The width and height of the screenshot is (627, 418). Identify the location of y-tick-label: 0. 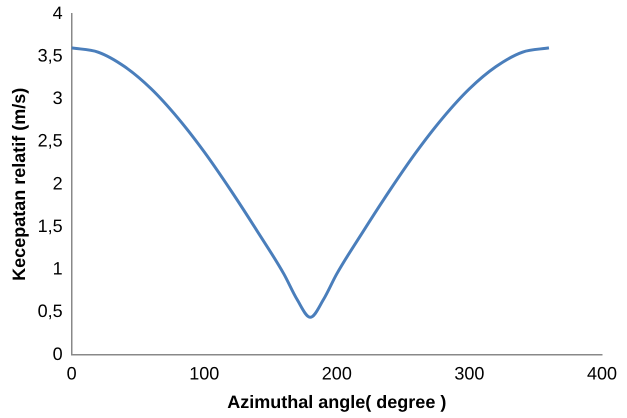
(57, 354).